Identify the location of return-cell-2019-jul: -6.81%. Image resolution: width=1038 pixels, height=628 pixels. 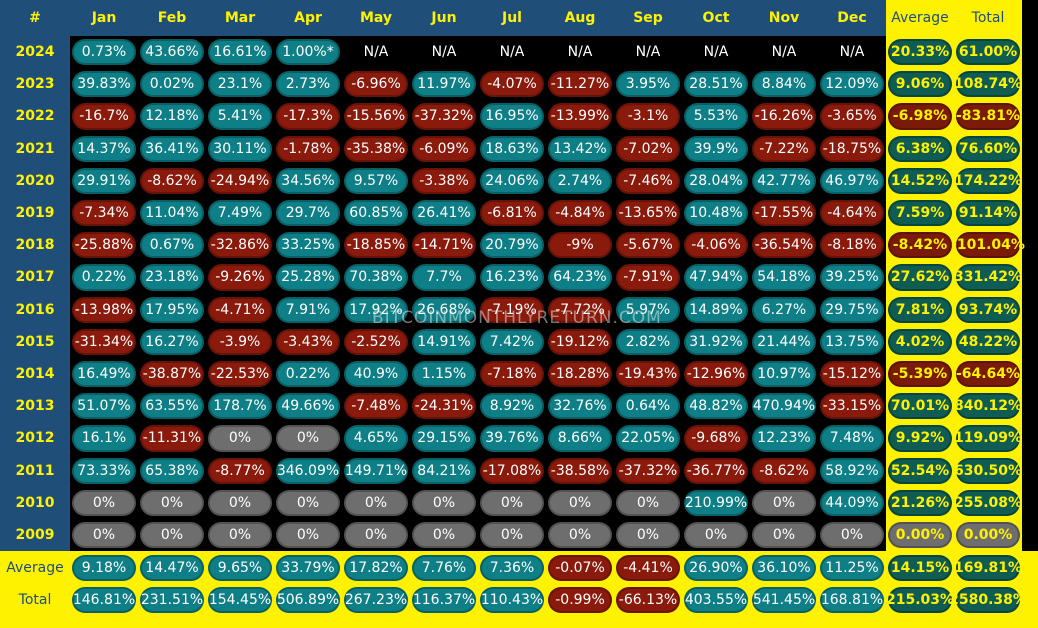
(512, 213).